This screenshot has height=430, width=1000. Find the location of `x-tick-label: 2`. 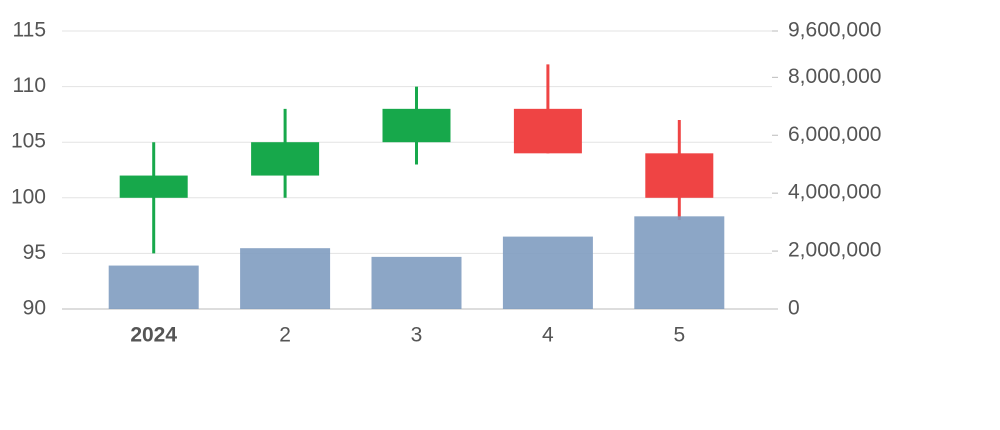

x-tick-label: 2 is located at coordinates (285, 335).